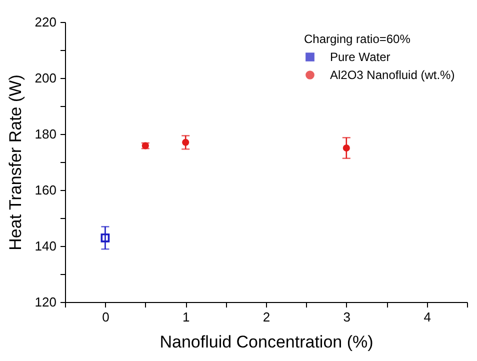  I want to click on x-tick-label: 2, so click(266, 317).